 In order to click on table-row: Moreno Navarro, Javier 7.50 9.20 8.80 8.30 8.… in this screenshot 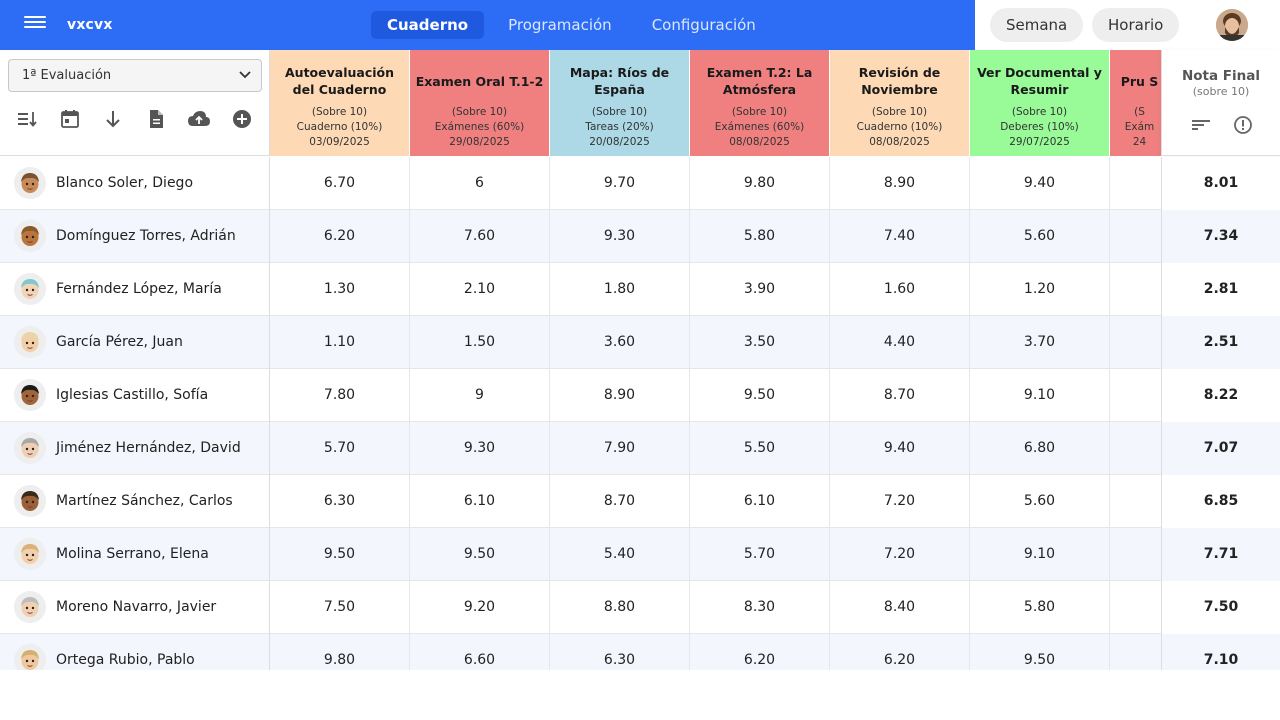, I will do `click(640, 607)`.